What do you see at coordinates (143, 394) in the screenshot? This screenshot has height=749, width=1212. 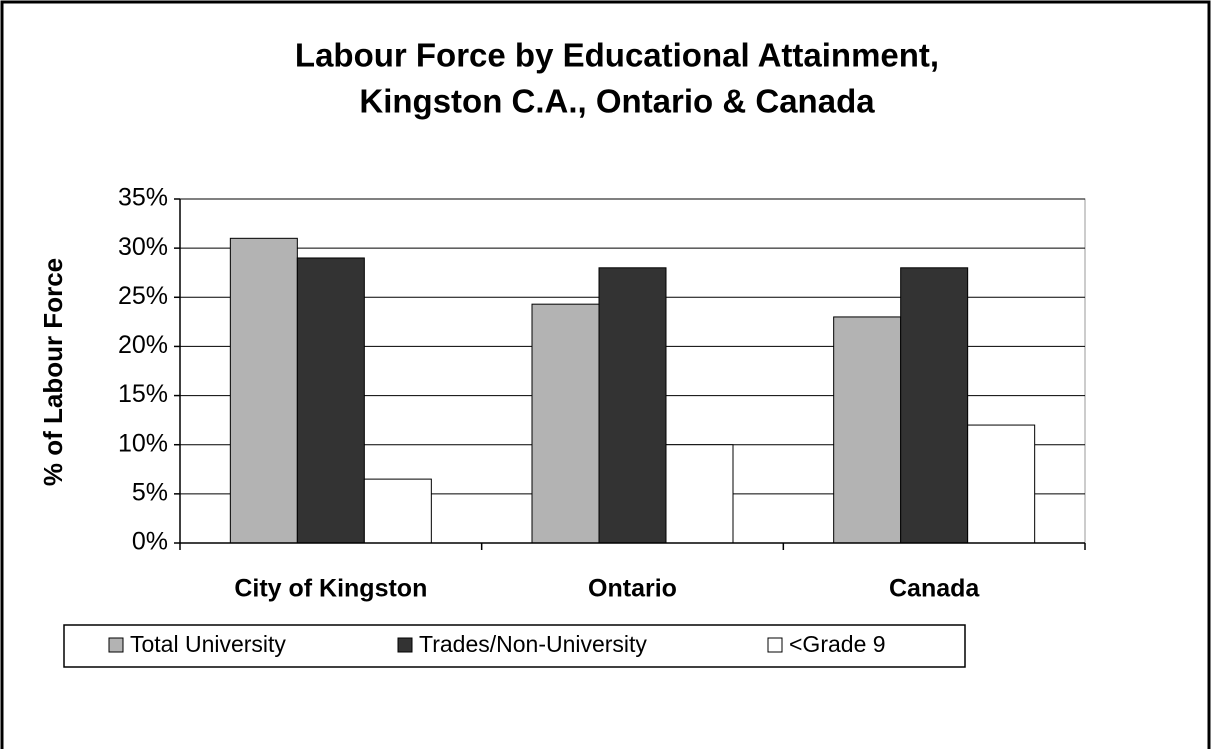 I see `y-tick-label: 15%` at bounding box center [143, 394].